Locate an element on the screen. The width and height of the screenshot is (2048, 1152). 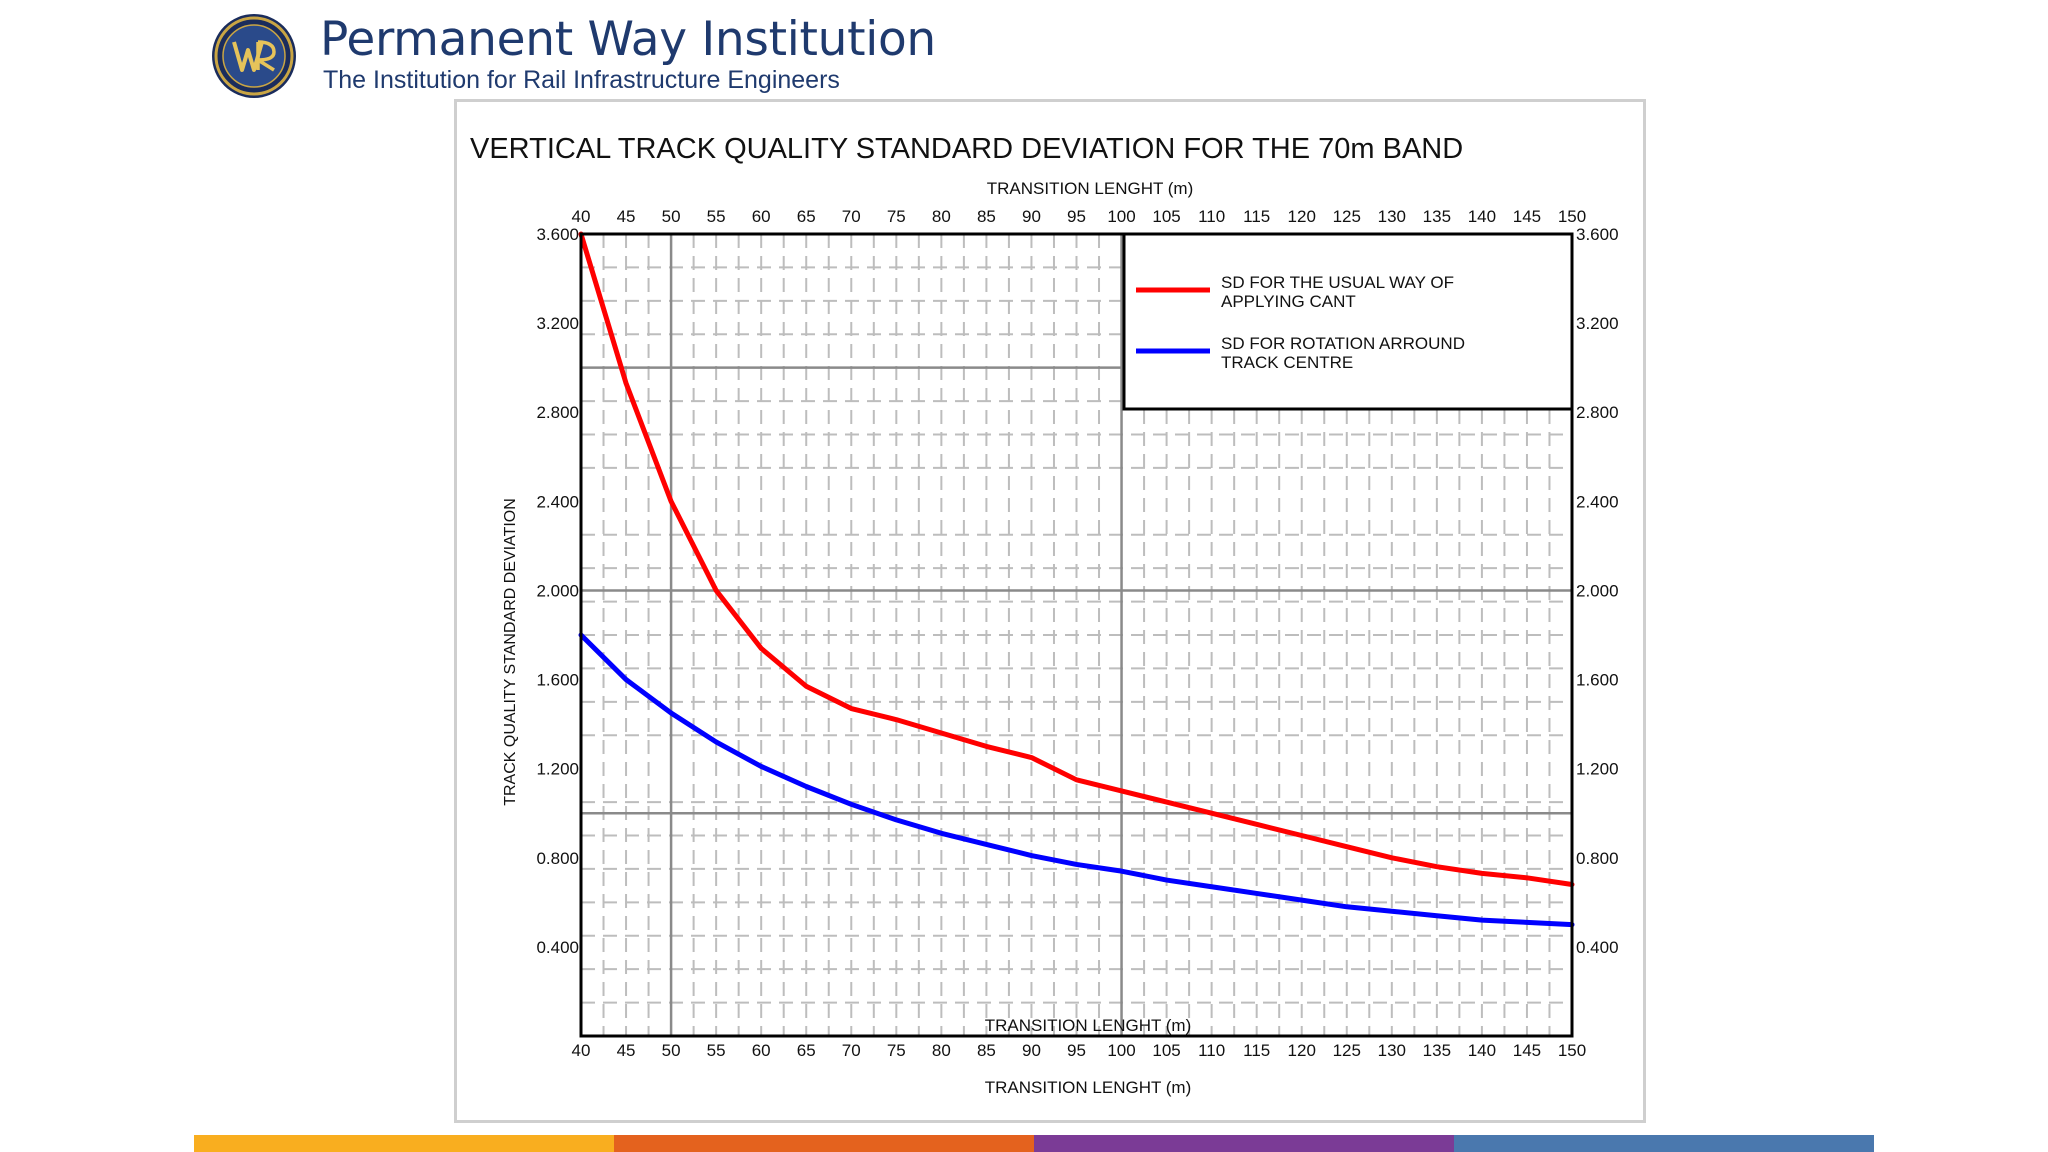
footer-bar-purple is located at coordinates (1244, 1143).